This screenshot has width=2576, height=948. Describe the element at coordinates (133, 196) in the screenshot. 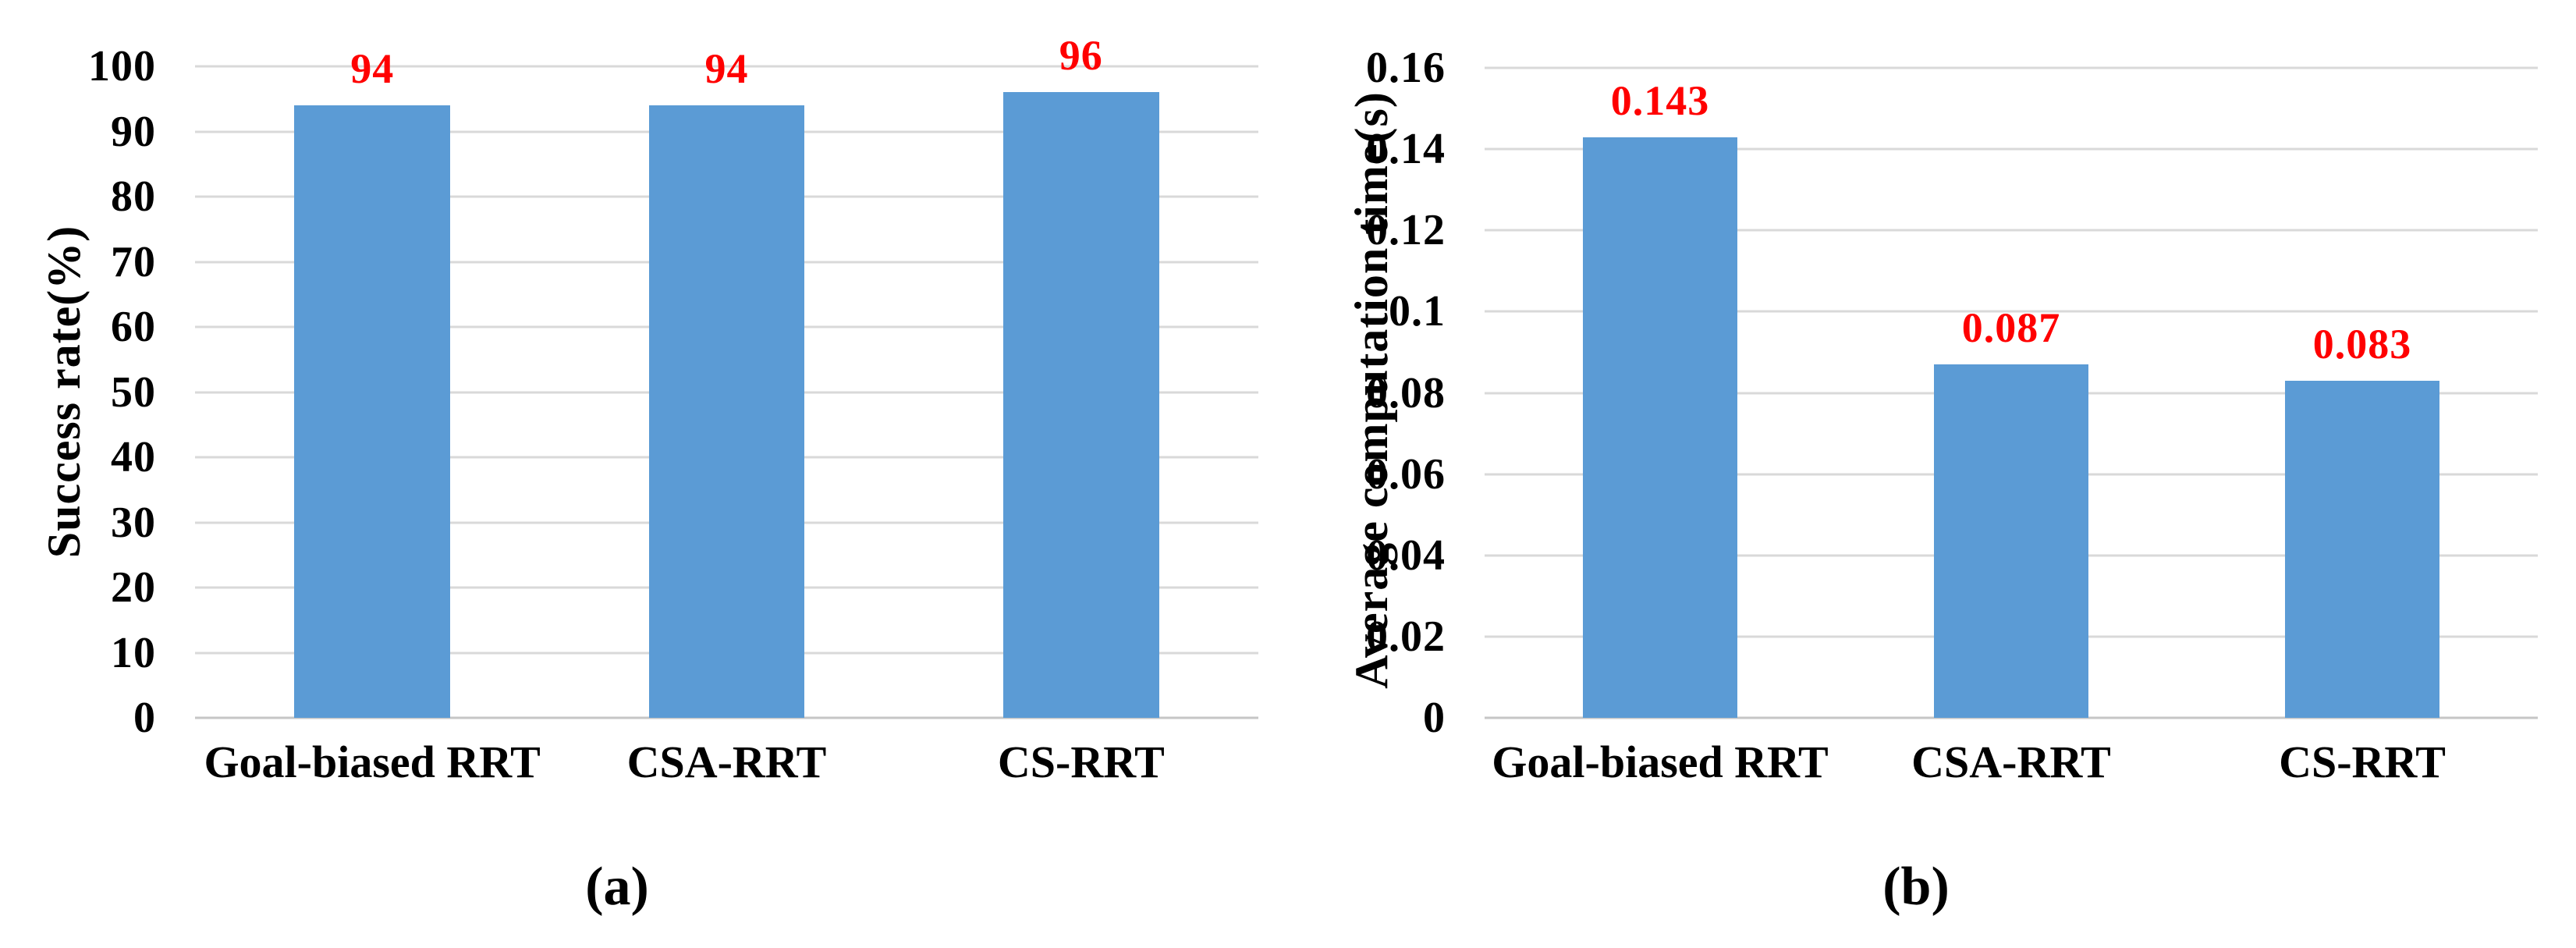

I see `y-tick-label: 80` at that location.